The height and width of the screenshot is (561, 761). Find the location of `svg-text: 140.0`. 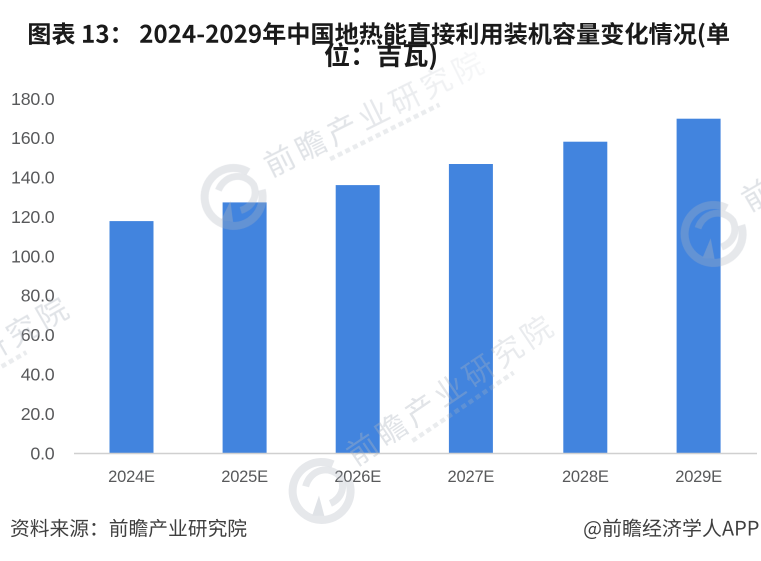

svg-text: 140.0 is located at coordinates (33, 178).